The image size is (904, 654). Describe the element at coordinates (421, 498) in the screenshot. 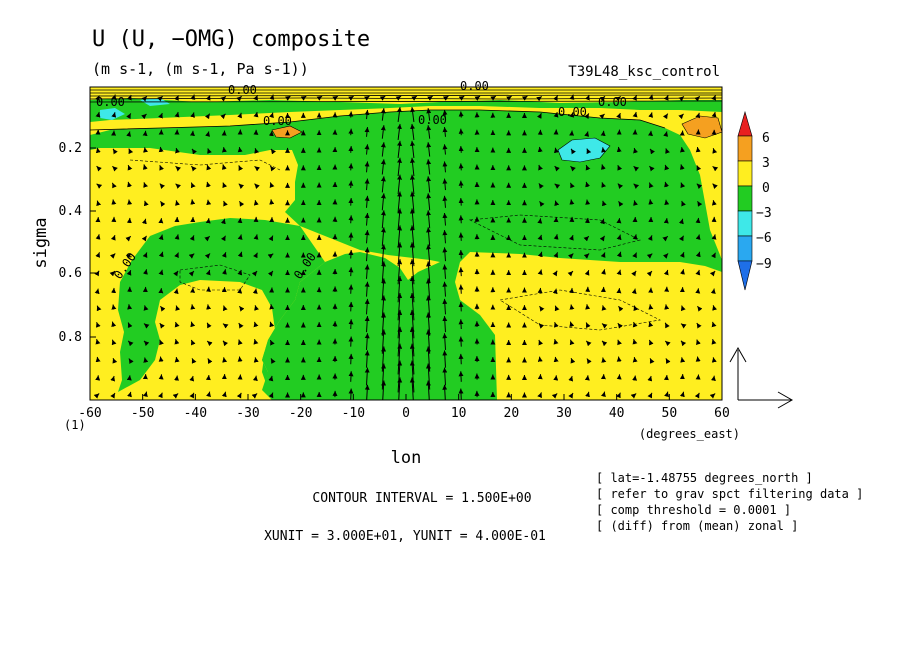

I see `contour-interval-text: CONTOUR INTERVAL = 1.500E+00` at that location.